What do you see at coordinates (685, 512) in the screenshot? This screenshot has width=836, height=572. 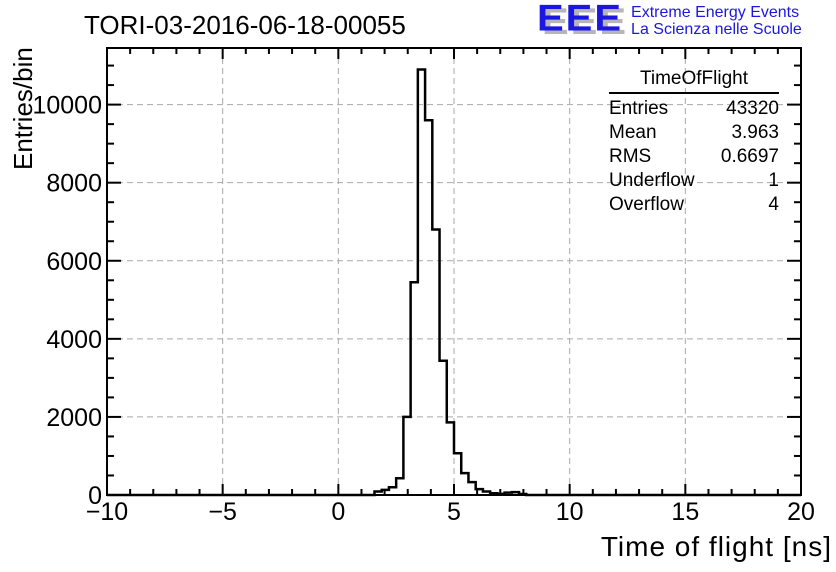 I see `x-tick-label: 15` at bounding box center [685, 512].